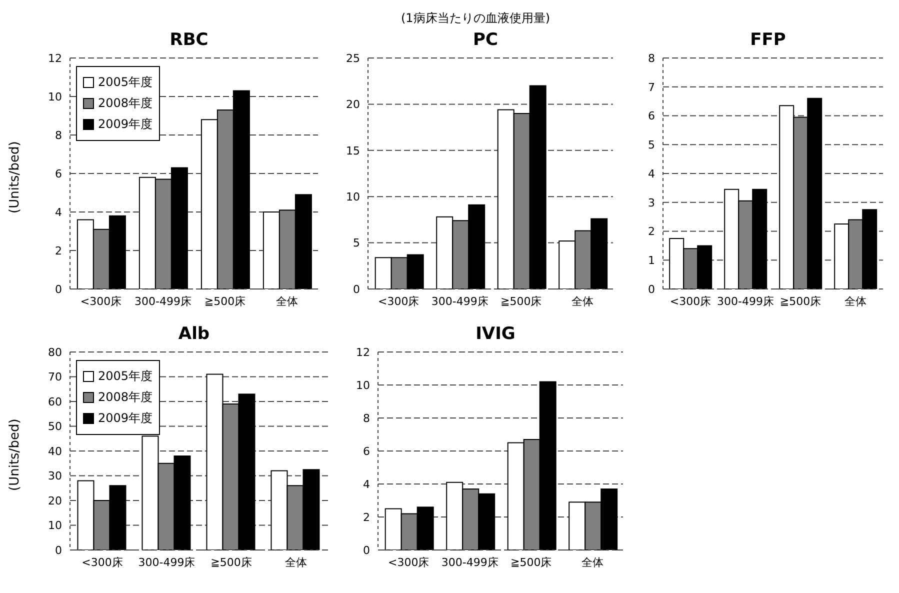 The image size is (899, 593). Describe the element at coordinates (55, 401) in the screenshot. I see `y-tick-label: 60` at that location.